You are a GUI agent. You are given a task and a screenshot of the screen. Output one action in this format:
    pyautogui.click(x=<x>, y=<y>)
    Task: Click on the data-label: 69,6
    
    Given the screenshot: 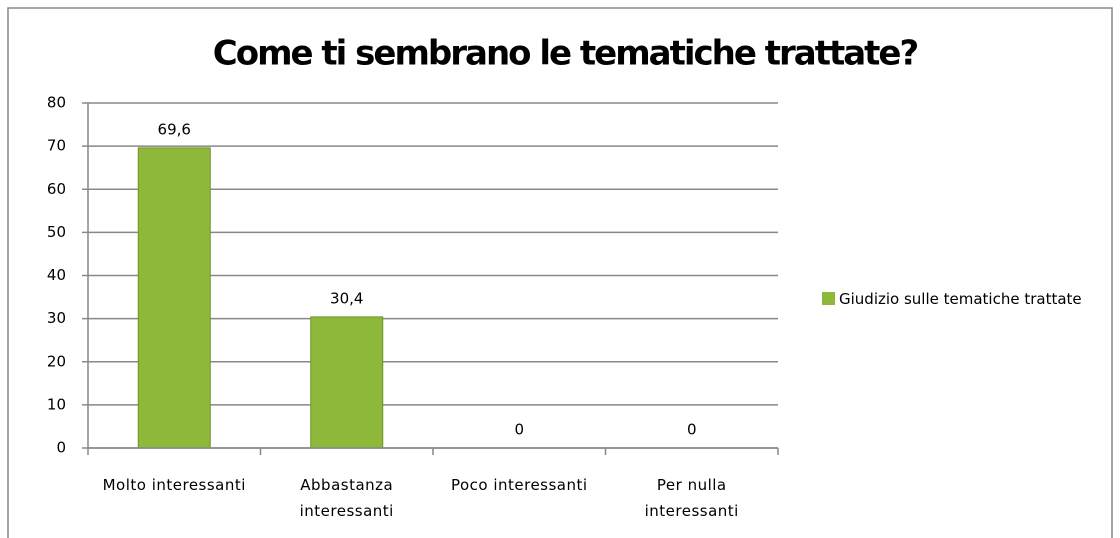 What is the action you would take?
    pyautogui.click(x=174, y=129)
    